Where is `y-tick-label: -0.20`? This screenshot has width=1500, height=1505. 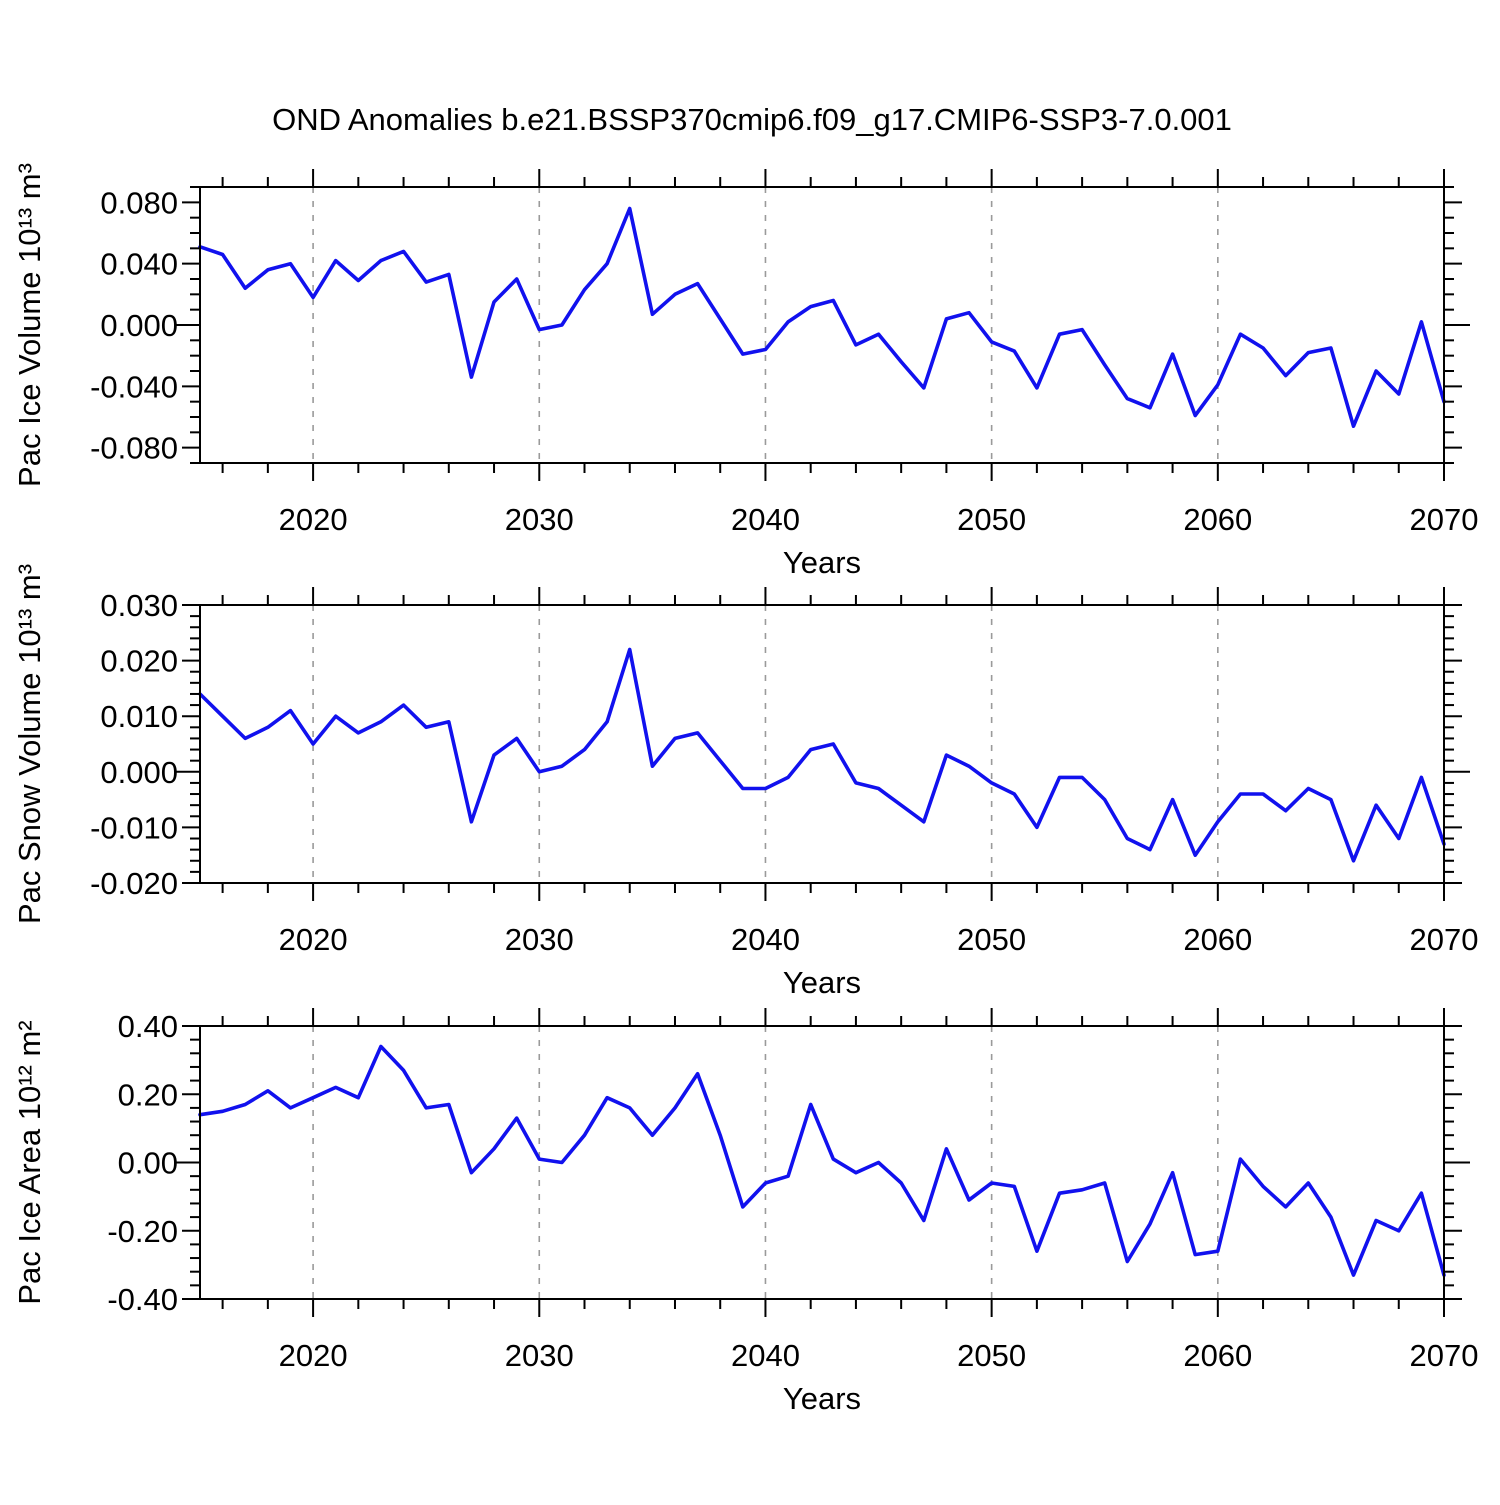 y-tick-label: -0.20 is located at coordinates (142, 1231).